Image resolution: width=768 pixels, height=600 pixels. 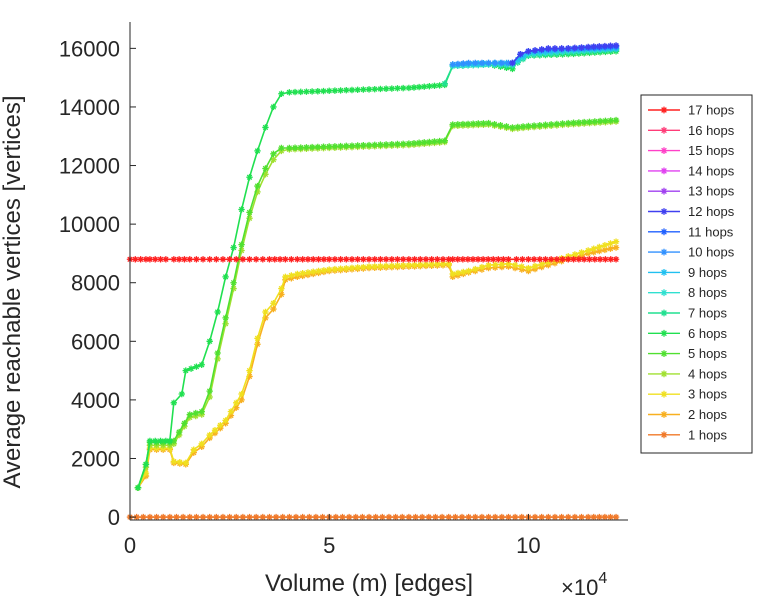 What do you see at coordinates (114, 517) in the screenshot?
I see `y-tick-label: 0` at bounding box center [114, 517].